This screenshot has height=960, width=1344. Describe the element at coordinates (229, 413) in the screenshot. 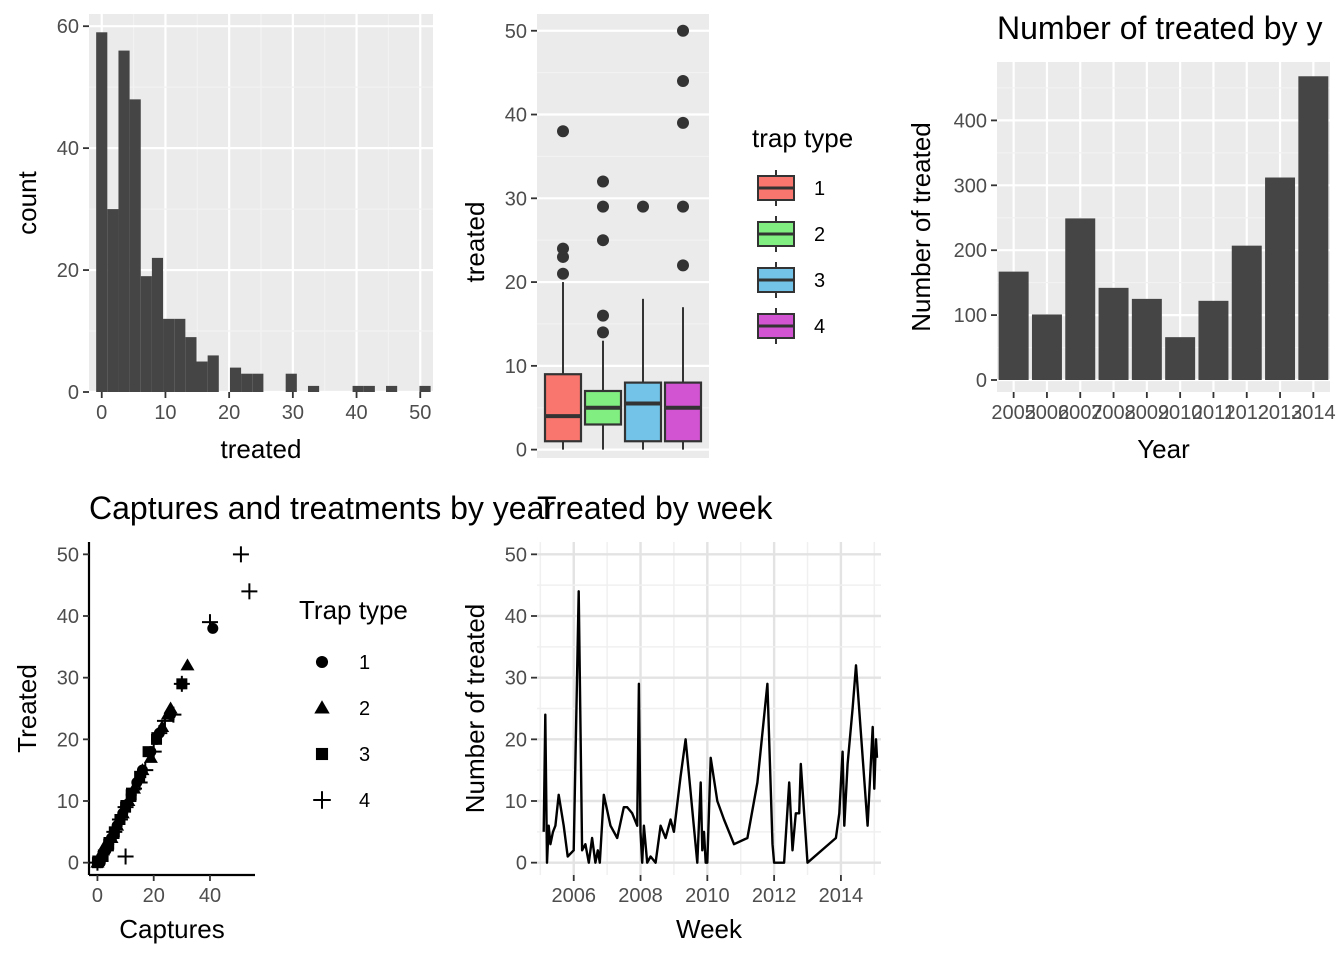

I see `x-tick-label: 20` at that location.